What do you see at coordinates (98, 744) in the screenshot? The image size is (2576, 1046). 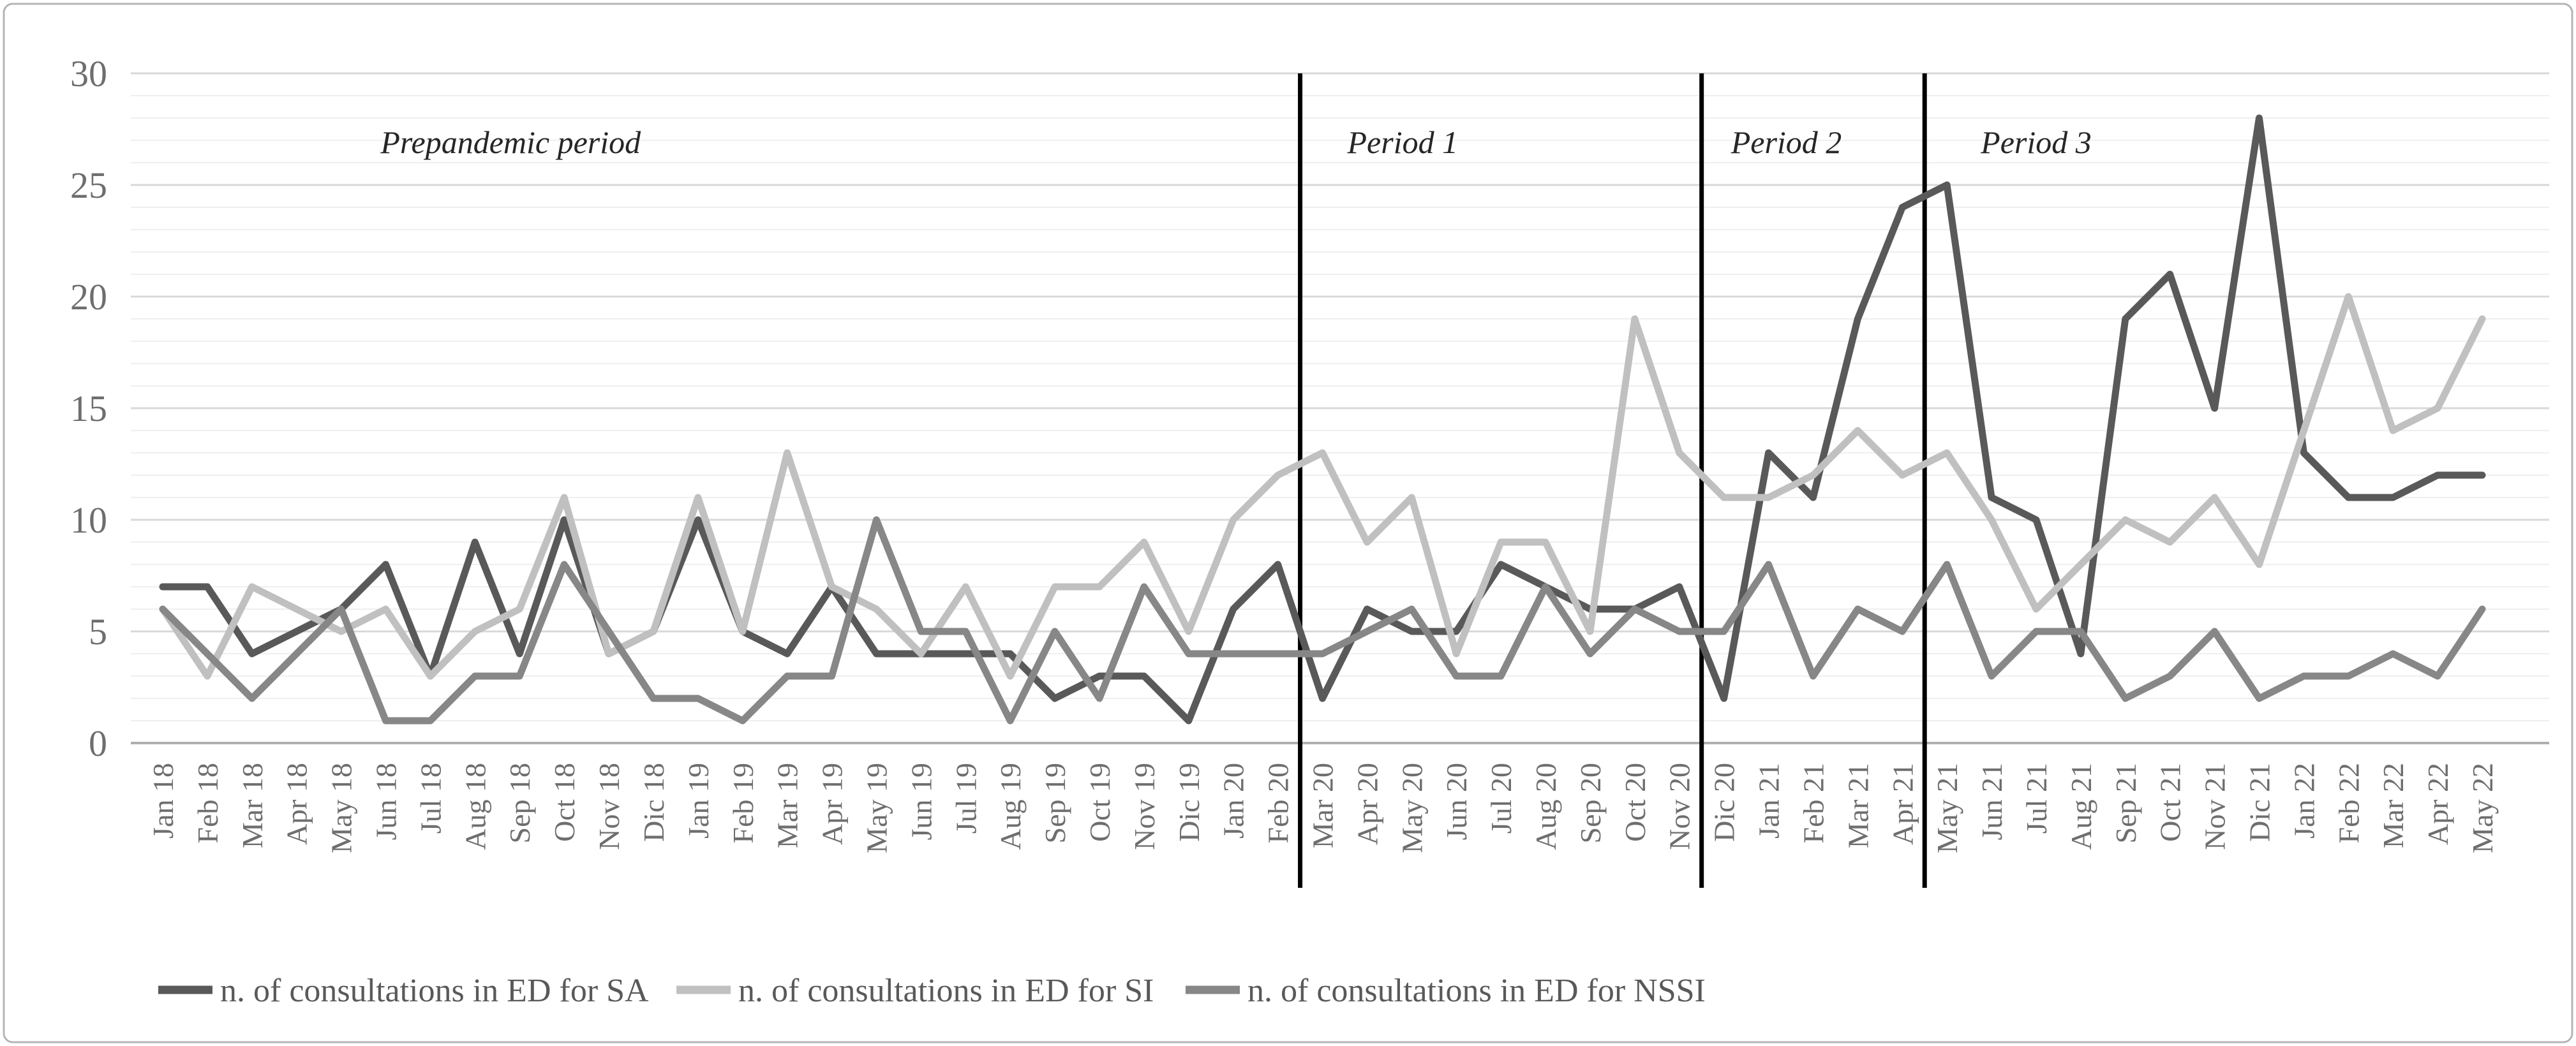 I see `y-tick-label: 0` at bounding box center [98, 744].